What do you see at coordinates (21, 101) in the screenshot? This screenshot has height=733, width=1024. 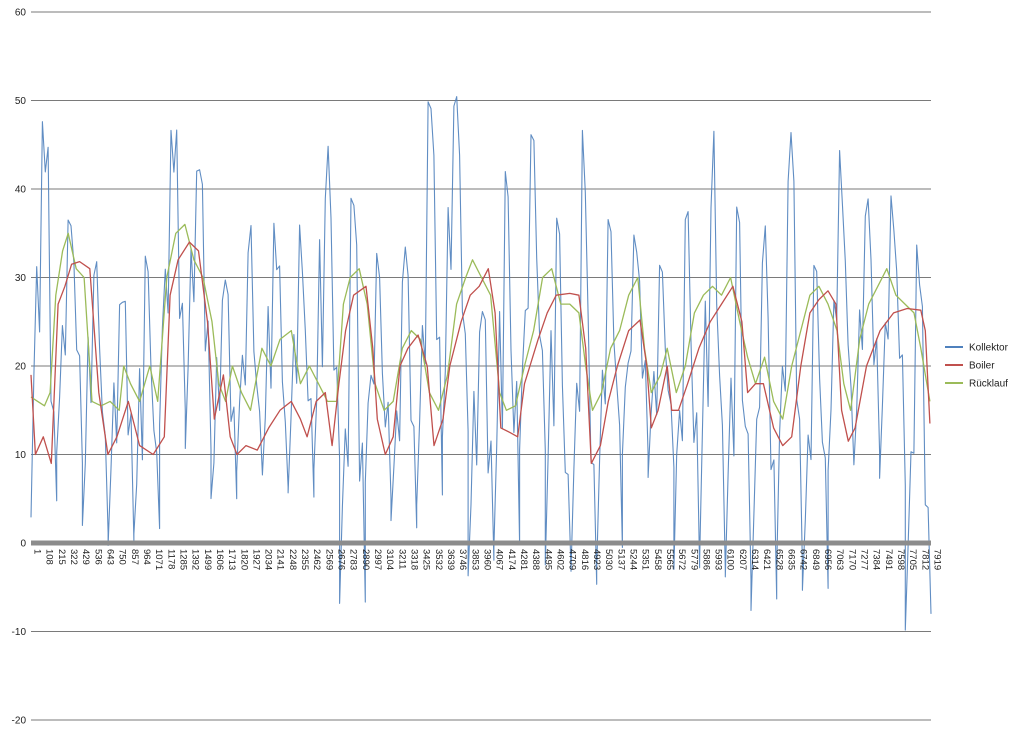 I see `y-tick-label: 50` at bounding box center [21, 101].